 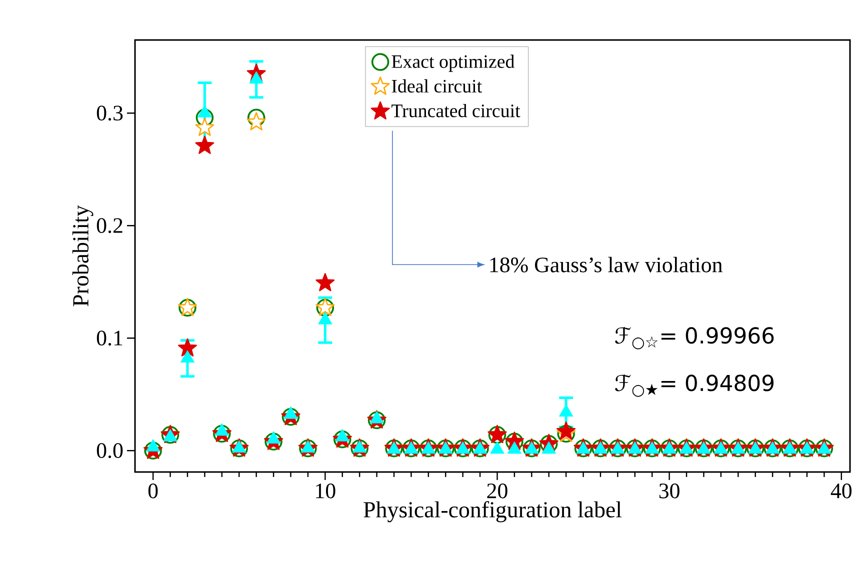 I want to click on annotation: ℱ$_{○☆}$= 0.99966, so click(x=694, y=338).